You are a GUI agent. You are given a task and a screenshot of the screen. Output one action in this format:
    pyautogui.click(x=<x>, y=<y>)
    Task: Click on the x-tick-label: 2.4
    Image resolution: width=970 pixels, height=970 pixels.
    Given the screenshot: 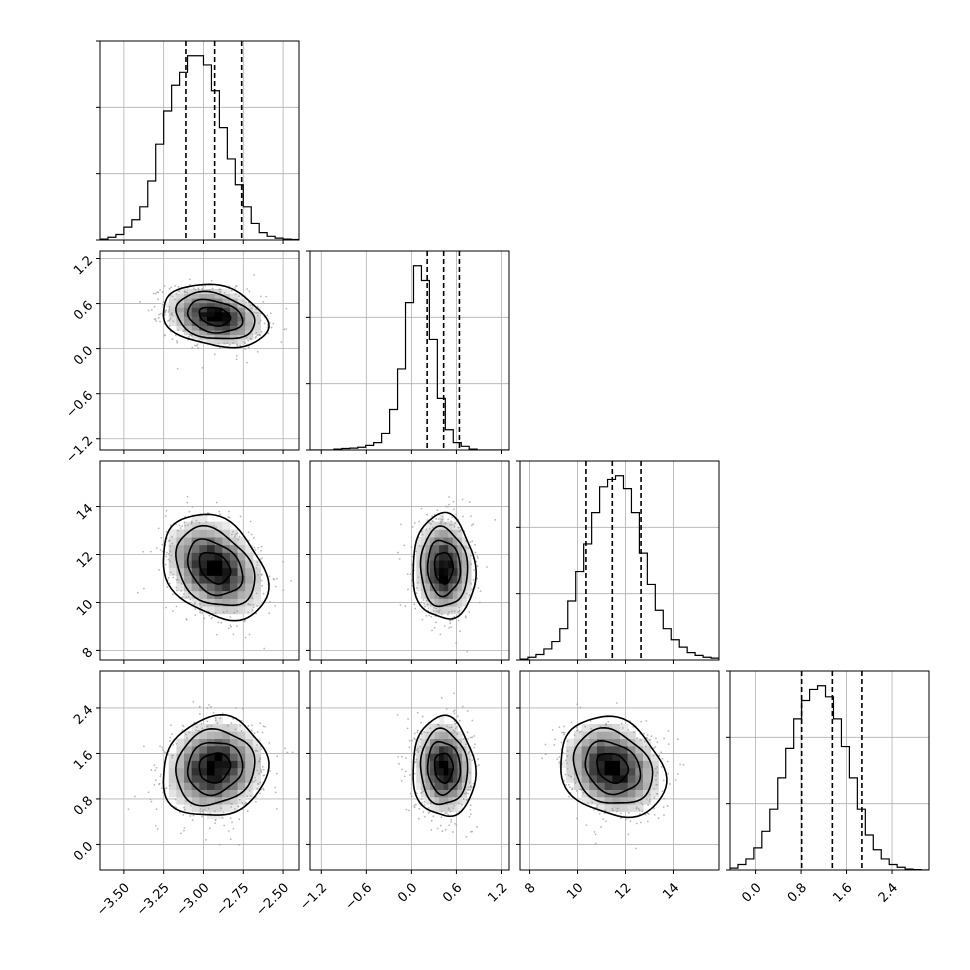 What is the action you would take?
    pyautogui.click(x=888, y=892)
    